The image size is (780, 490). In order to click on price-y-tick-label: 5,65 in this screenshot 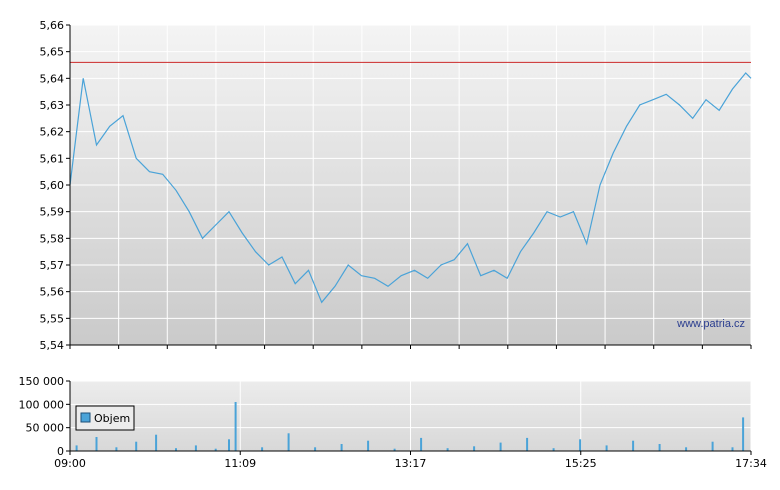, I will do `click(52, 52)`.